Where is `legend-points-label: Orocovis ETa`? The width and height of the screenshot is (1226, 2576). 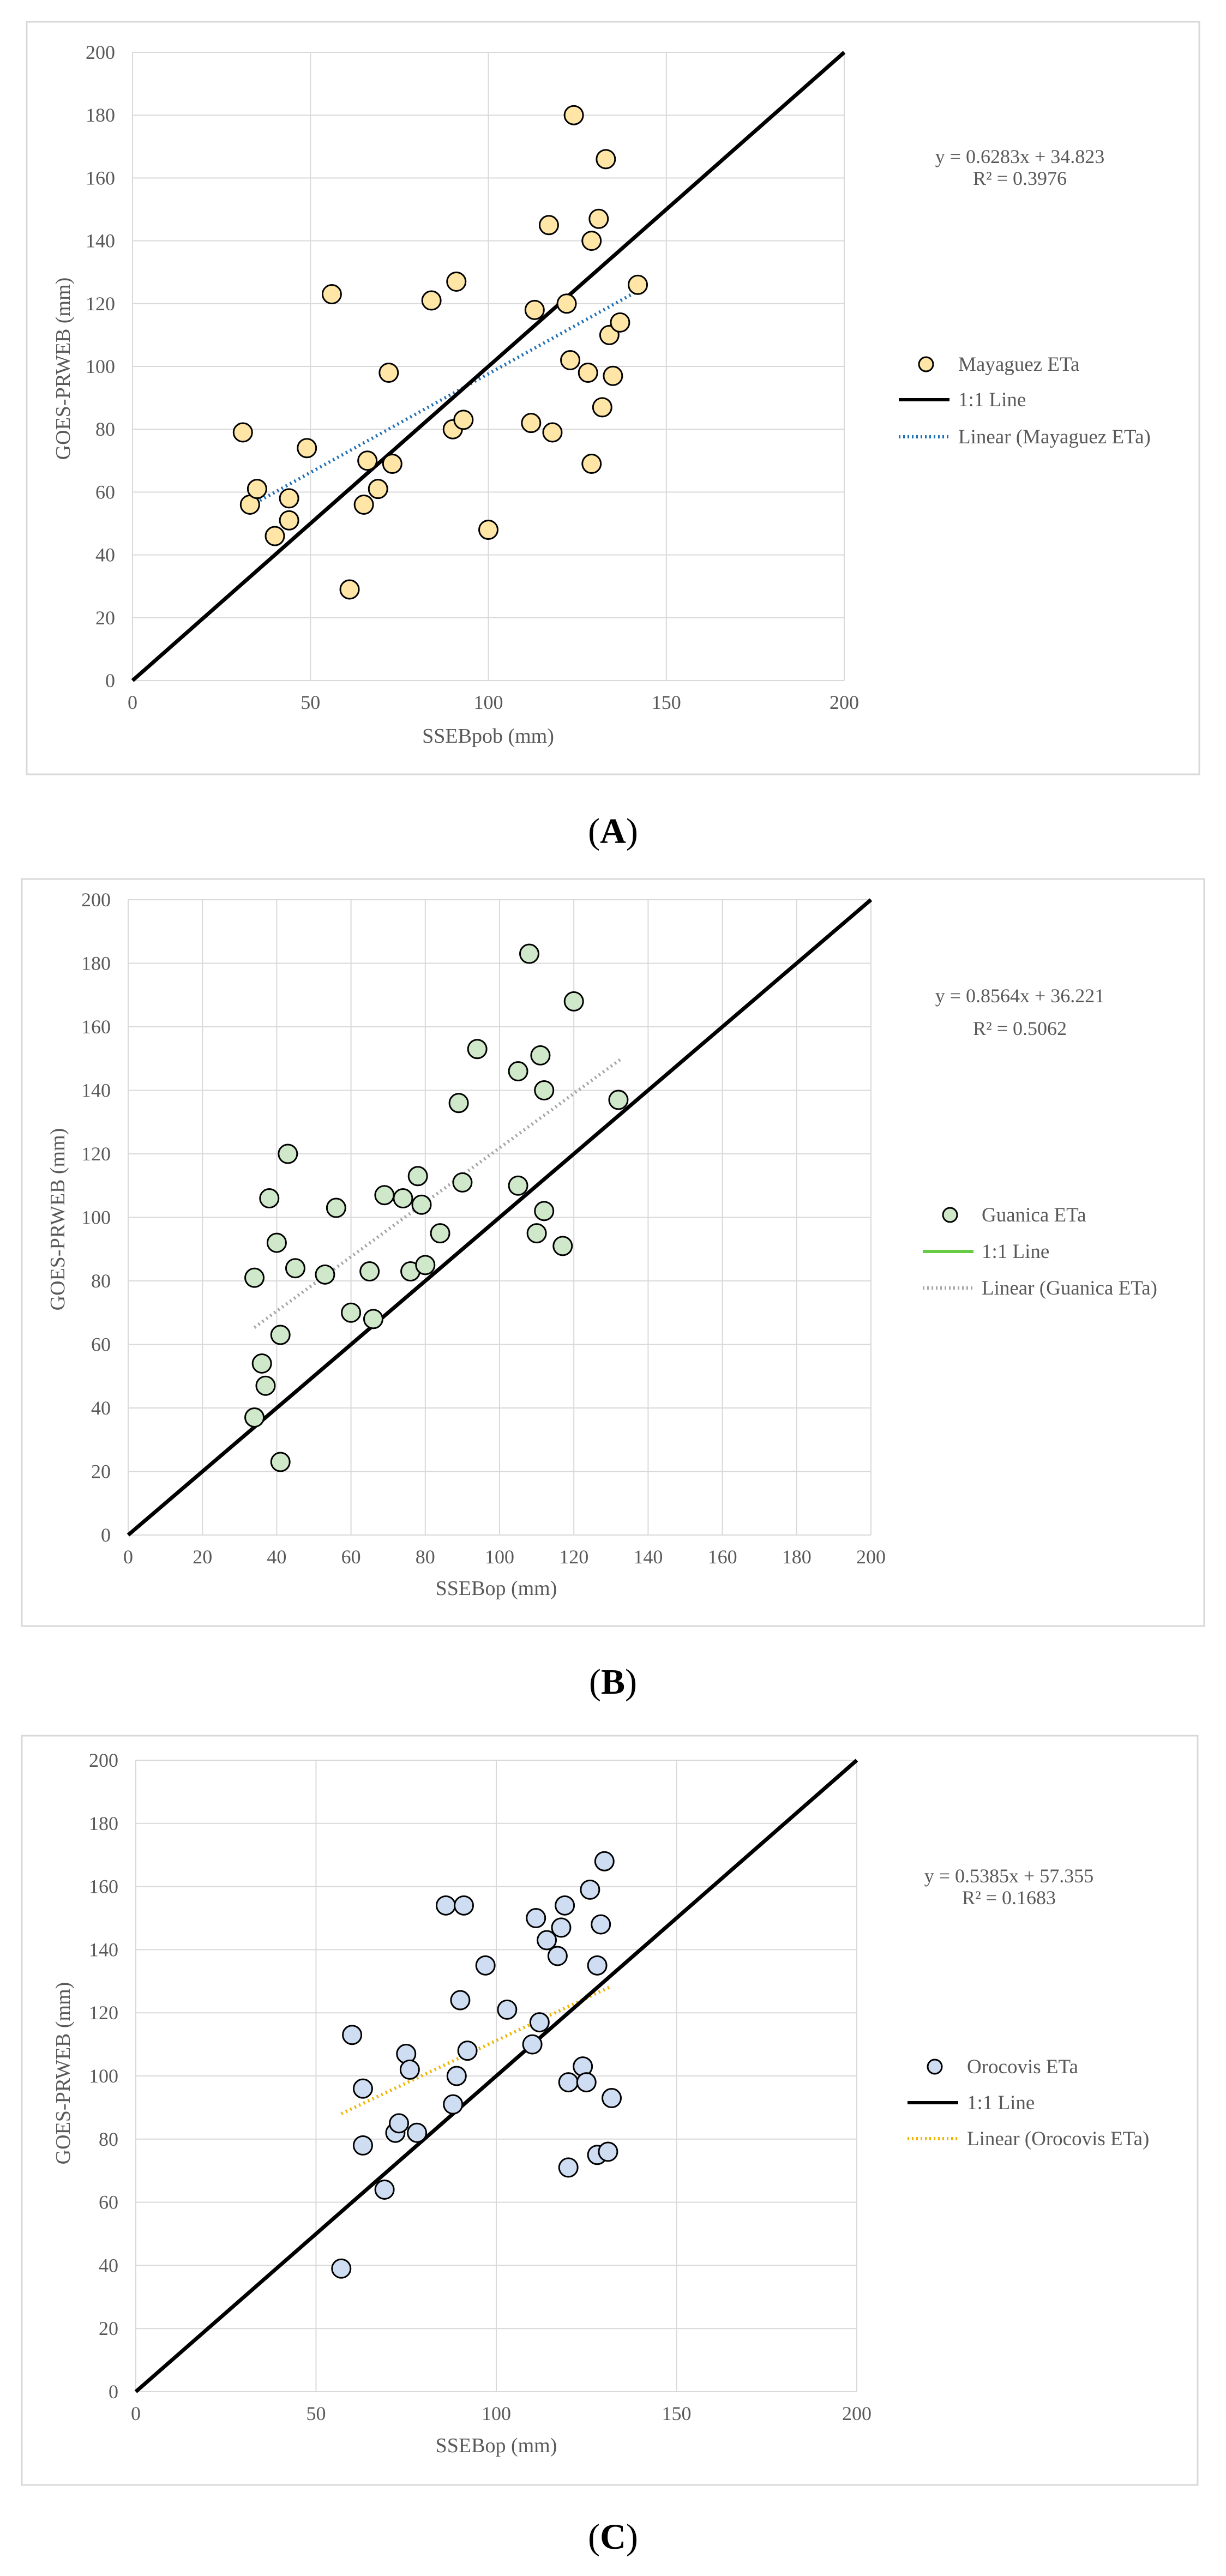
legend-points-label: Orocovis ETa is located at coordinates (1023, 2067).